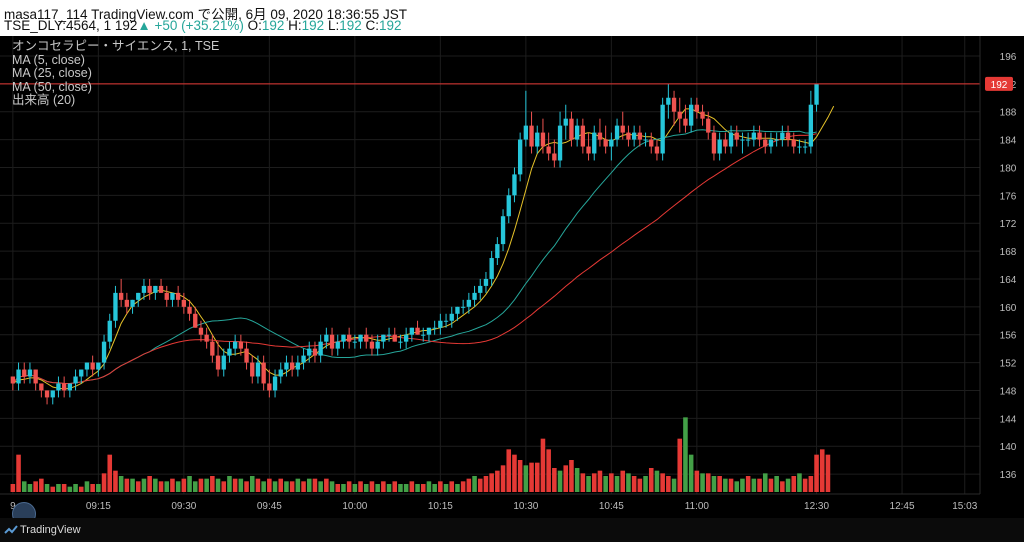 This screenshot has height=542, width=1024. I want to click on footer: TradingView, so click(512, 530).